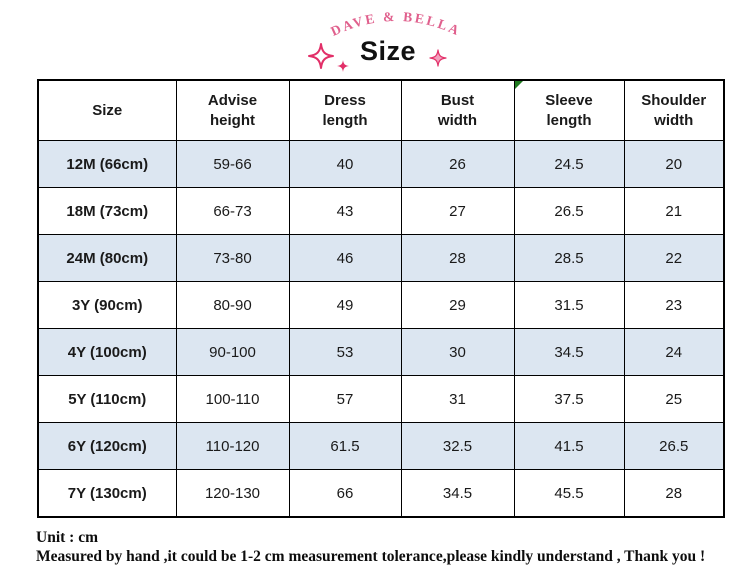 Image resolution: width=750 pixels, height=580 pixels. Describe the element at coordinates (345, 164) in the screenshot. I see `value-cell: 40` at that location.